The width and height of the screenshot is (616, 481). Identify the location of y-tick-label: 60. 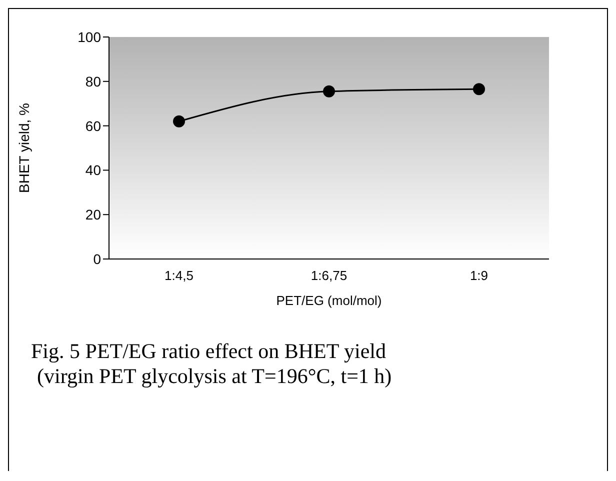
(93, 126).